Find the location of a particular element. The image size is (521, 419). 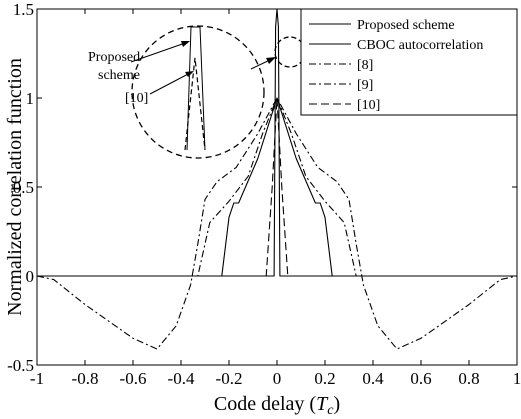

inset-arrow-ref10 is located at coordinates (171, 83).